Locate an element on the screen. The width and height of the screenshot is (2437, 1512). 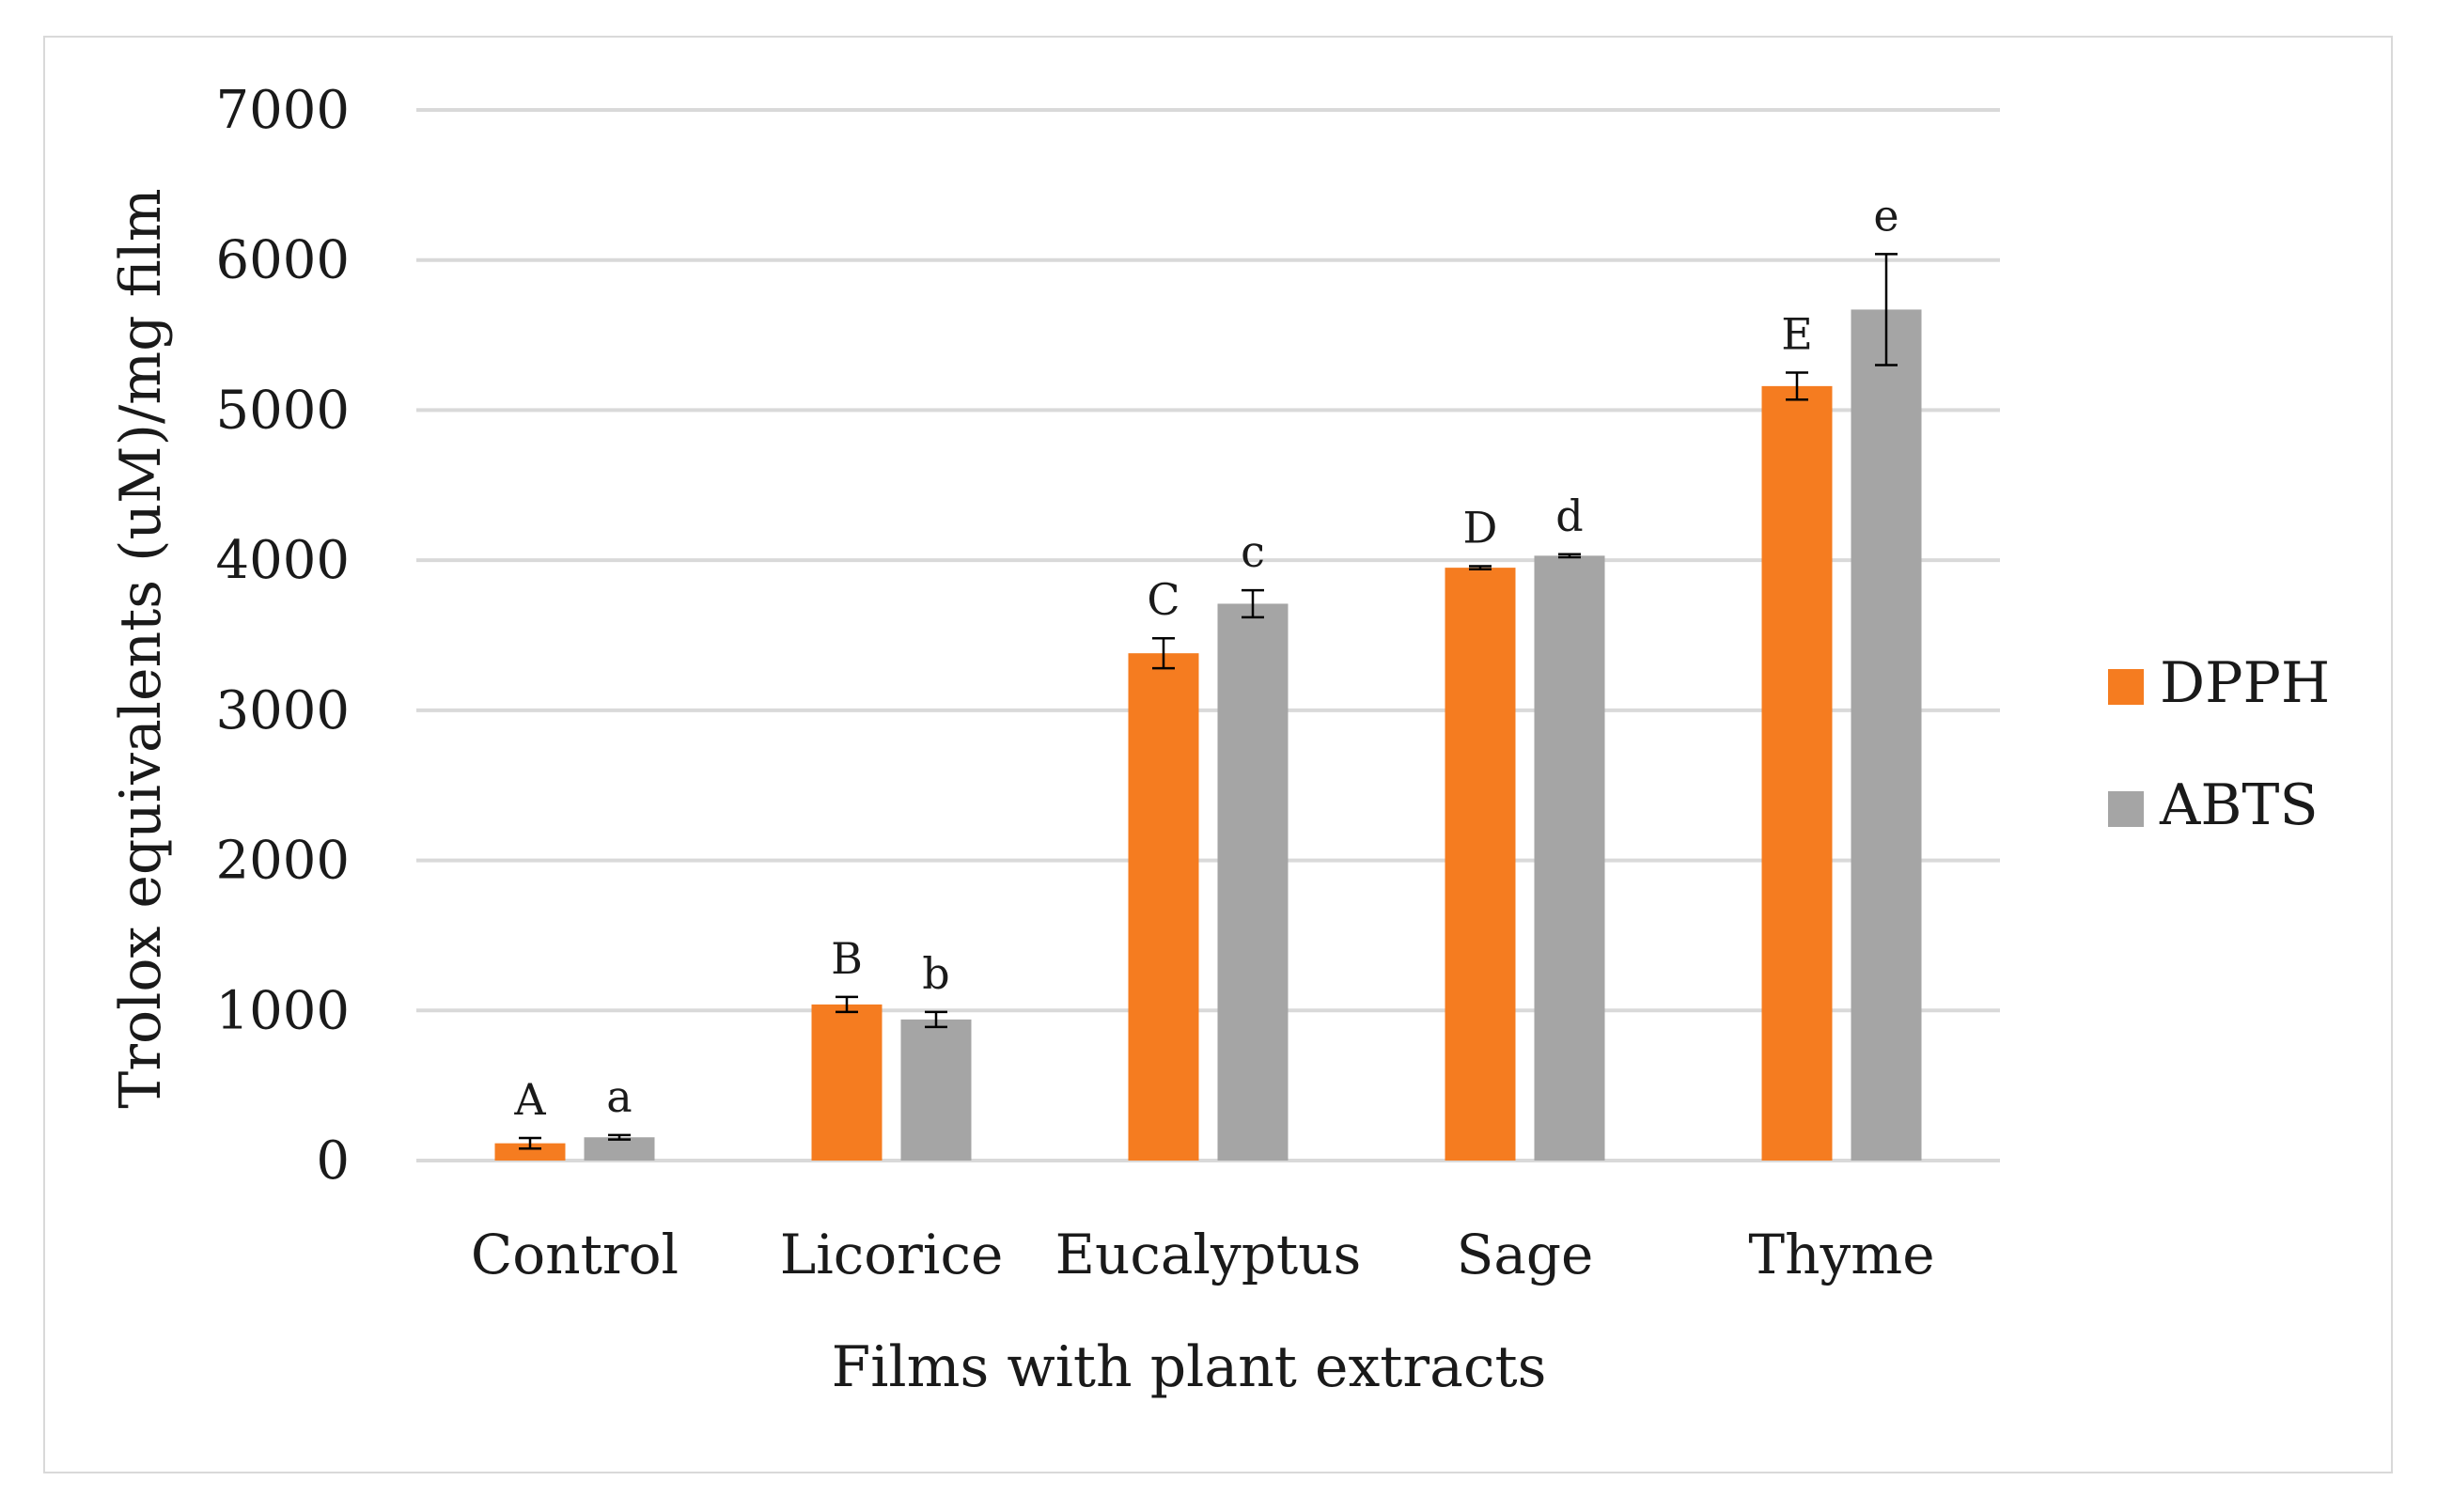
bar-abts-thyme is located at coordinates (1886, 735).